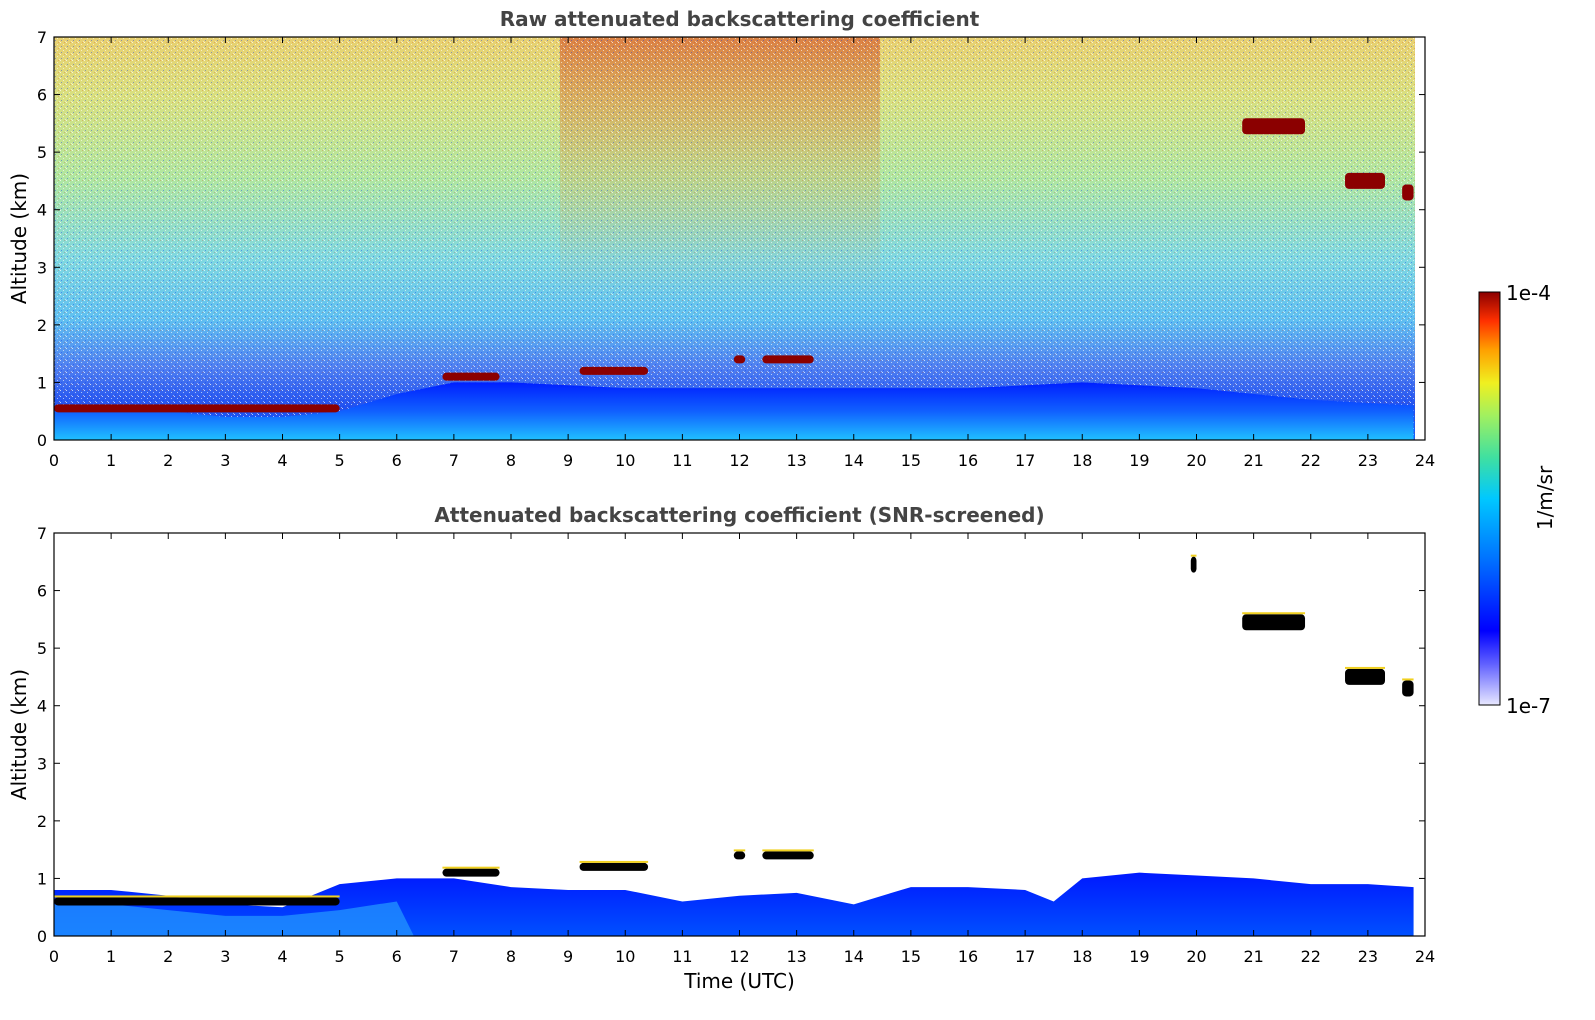  I want to click on y-tick-label: 1, so click(42, 878).